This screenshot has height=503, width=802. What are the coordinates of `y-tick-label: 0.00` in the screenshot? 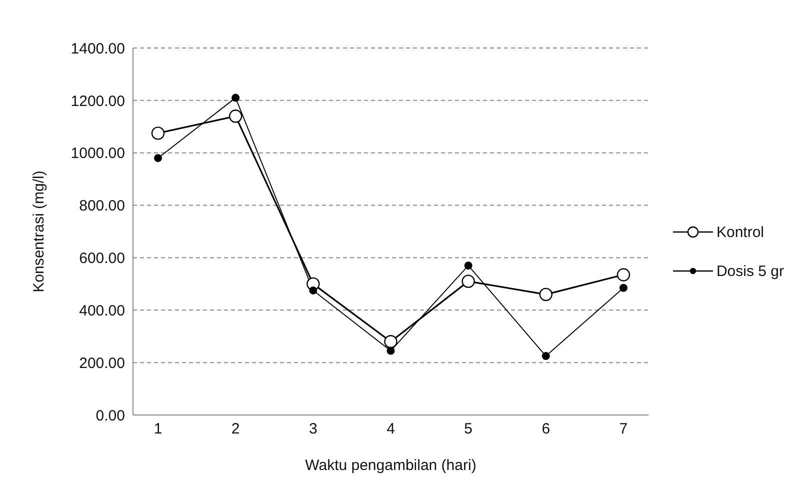 It's located at (110, 415).